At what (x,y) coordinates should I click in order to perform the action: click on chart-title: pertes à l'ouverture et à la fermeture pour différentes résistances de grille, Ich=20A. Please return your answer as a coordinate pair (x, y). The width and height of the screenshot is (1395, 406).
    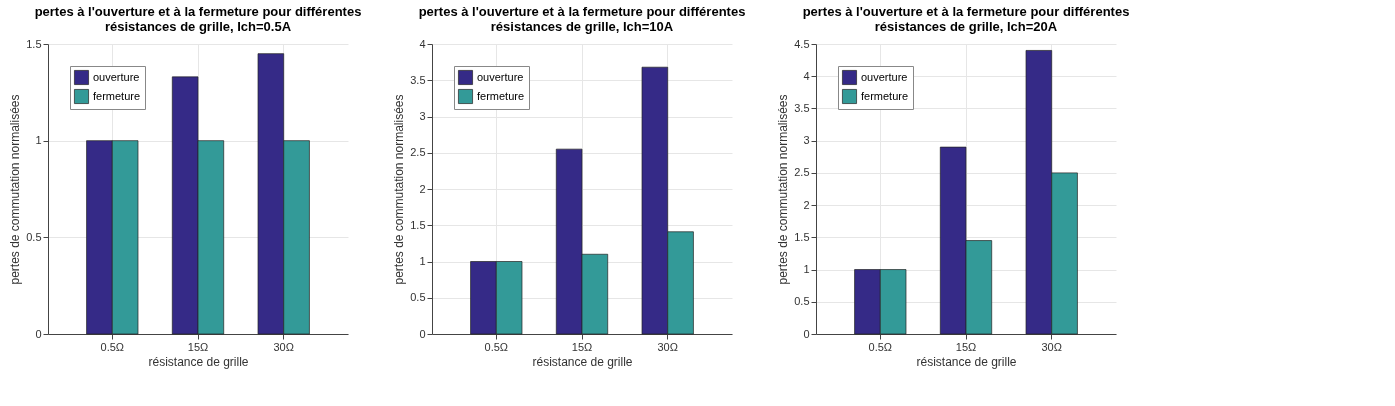
    Looking at the image, I should click on (966, 19).